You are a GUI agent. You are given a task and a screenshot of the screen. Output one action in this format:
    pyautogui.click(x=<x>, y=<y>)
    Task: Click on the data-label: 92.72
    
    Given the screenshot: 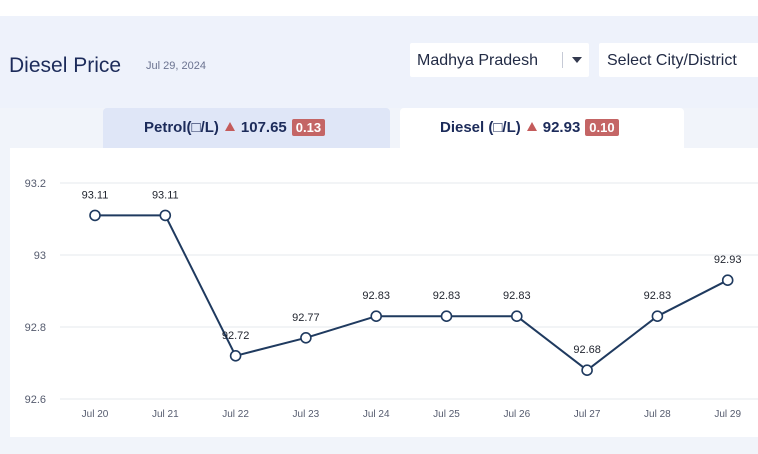 What is the action you would take?
    pyautogui.click(x=236, y=336)
    